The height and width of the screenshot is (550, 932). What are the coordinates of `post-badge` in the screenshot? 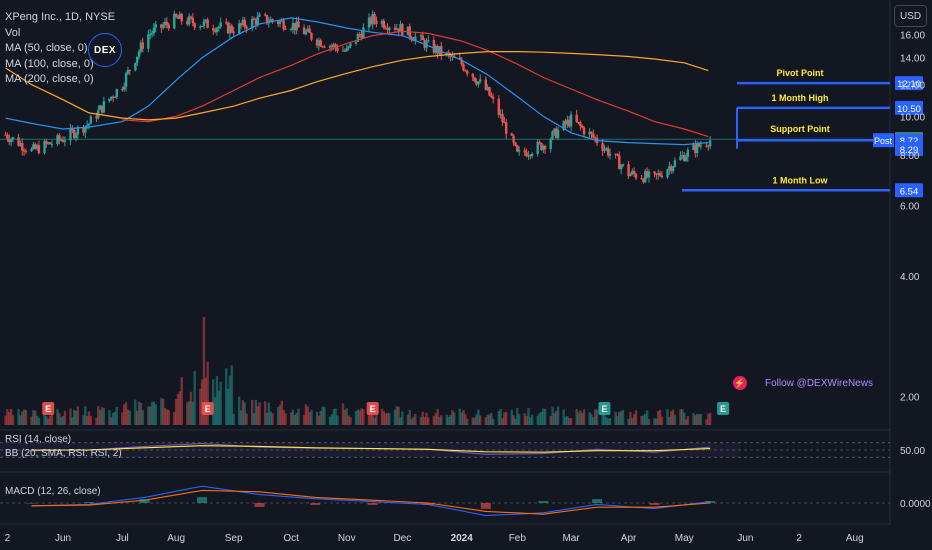 It's located at (883, 140).